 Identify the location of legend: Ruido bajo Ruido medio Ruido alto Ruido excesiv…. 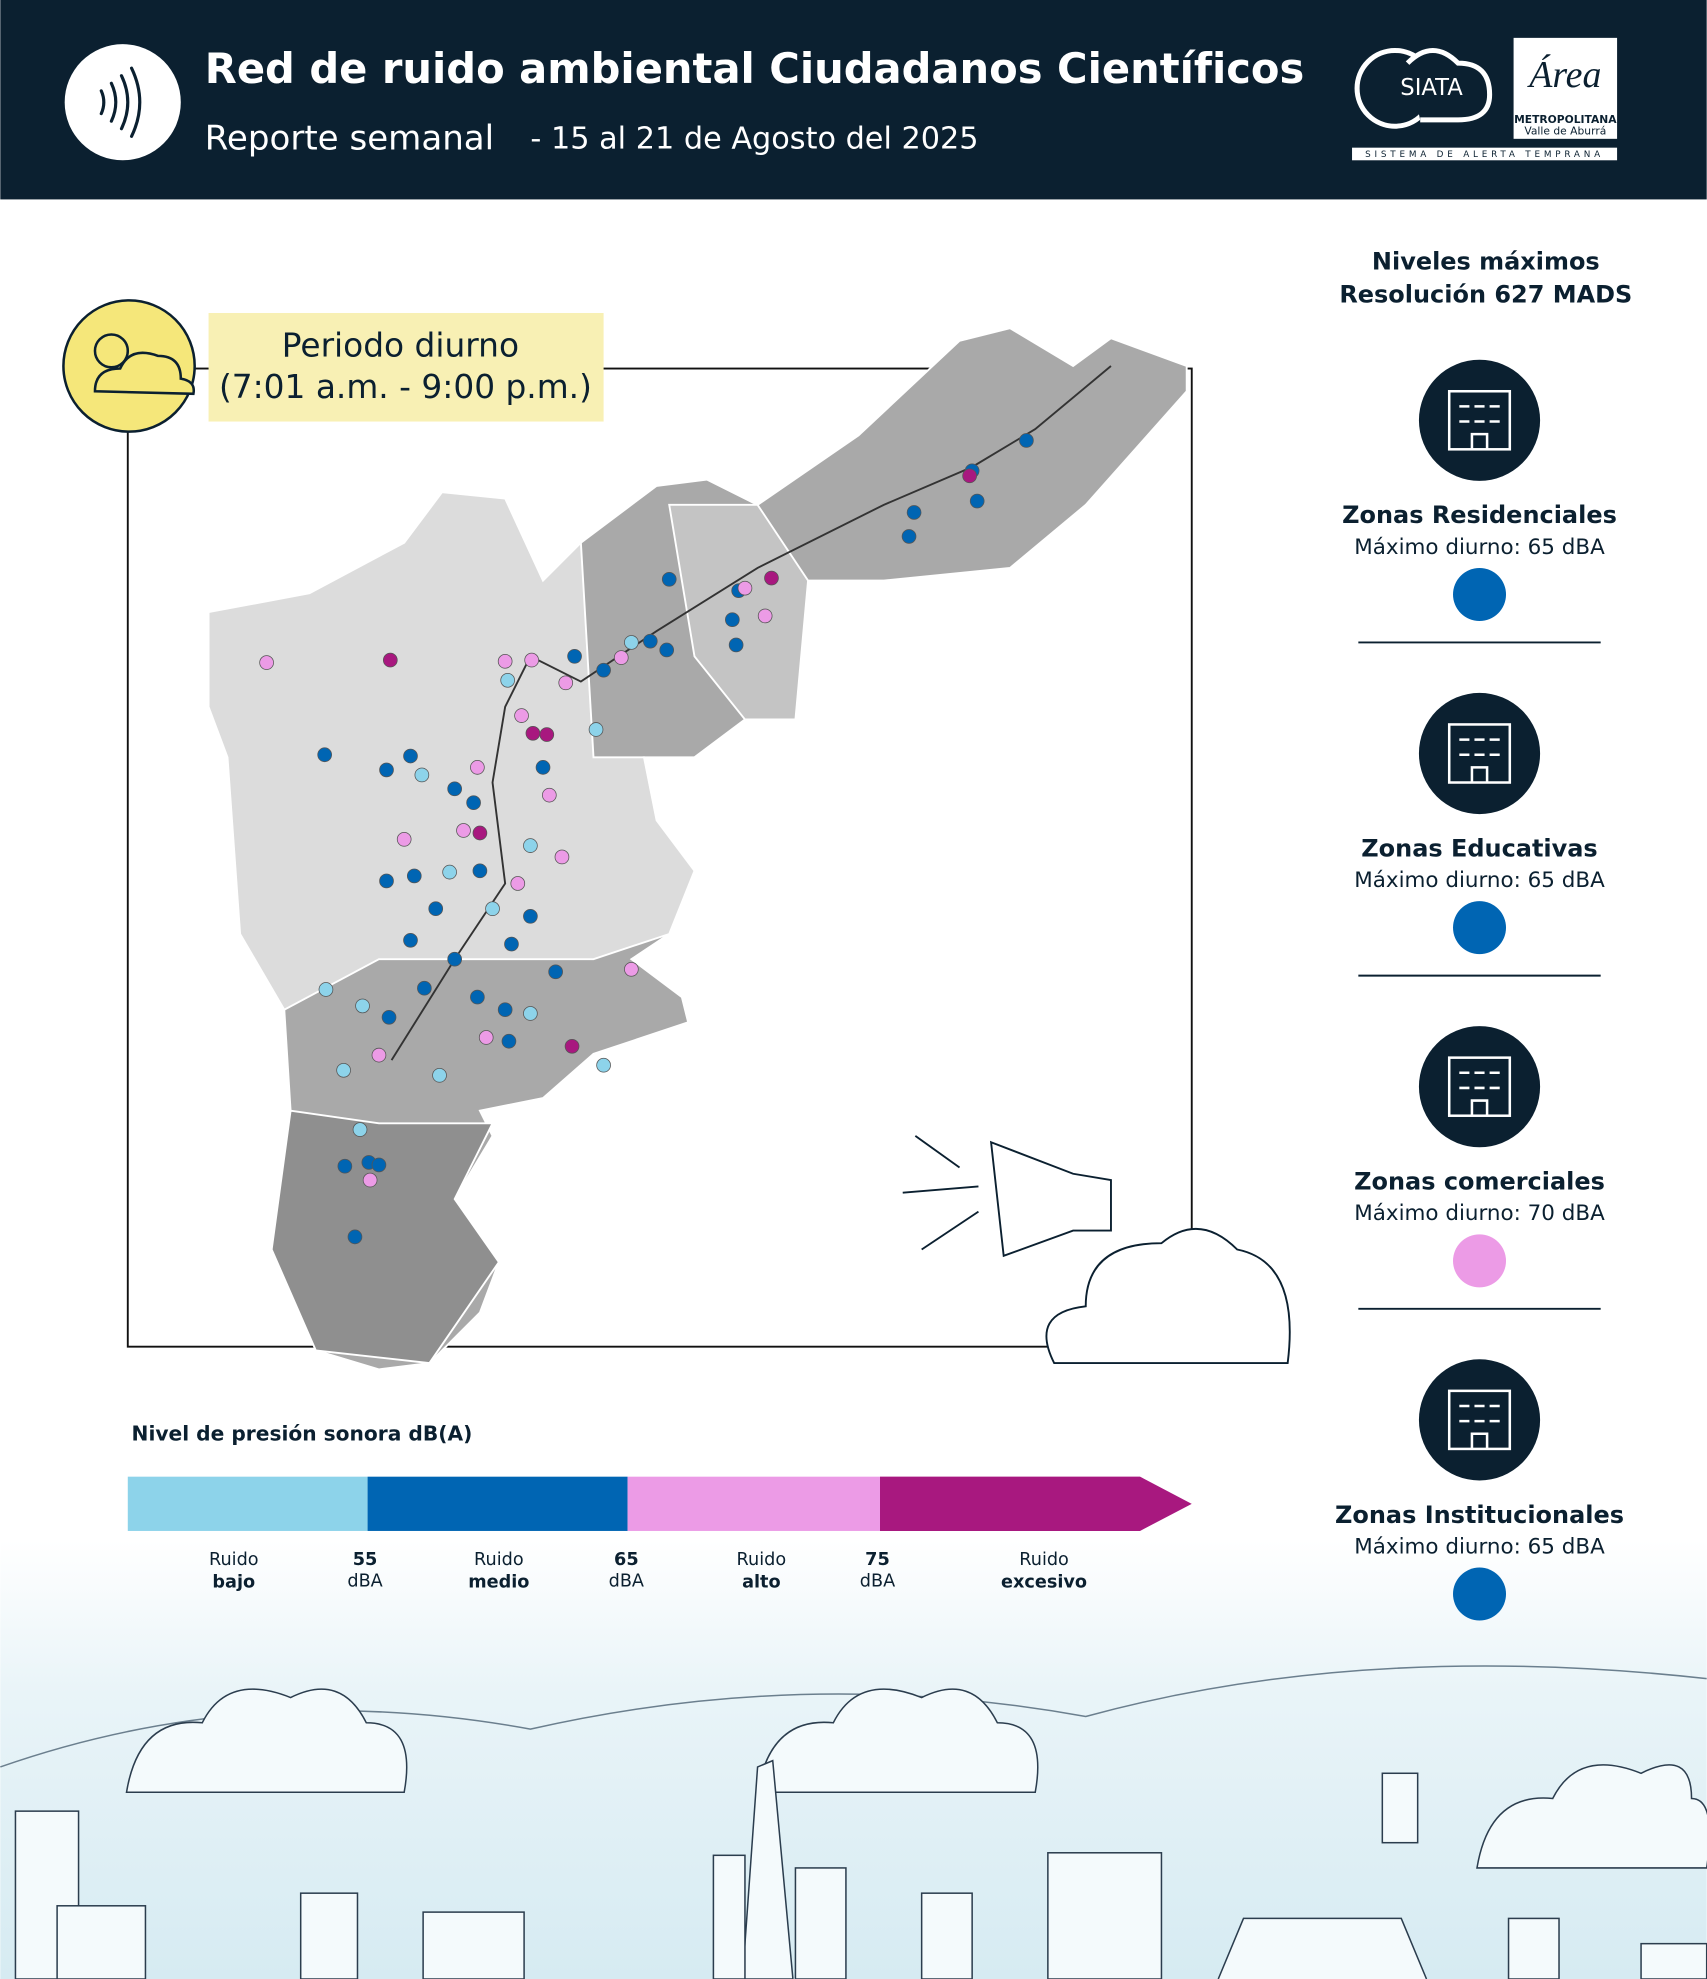
(659, 1534).